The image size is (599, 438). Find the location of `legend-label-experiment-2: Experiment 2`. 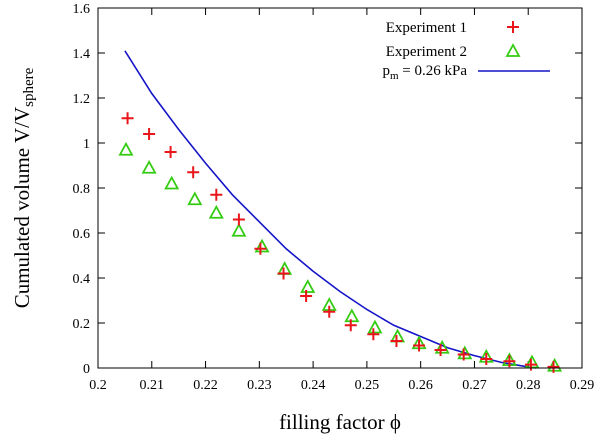

legend-label-experiment-2: Experiment 2 is located at coordinates (426, 52).